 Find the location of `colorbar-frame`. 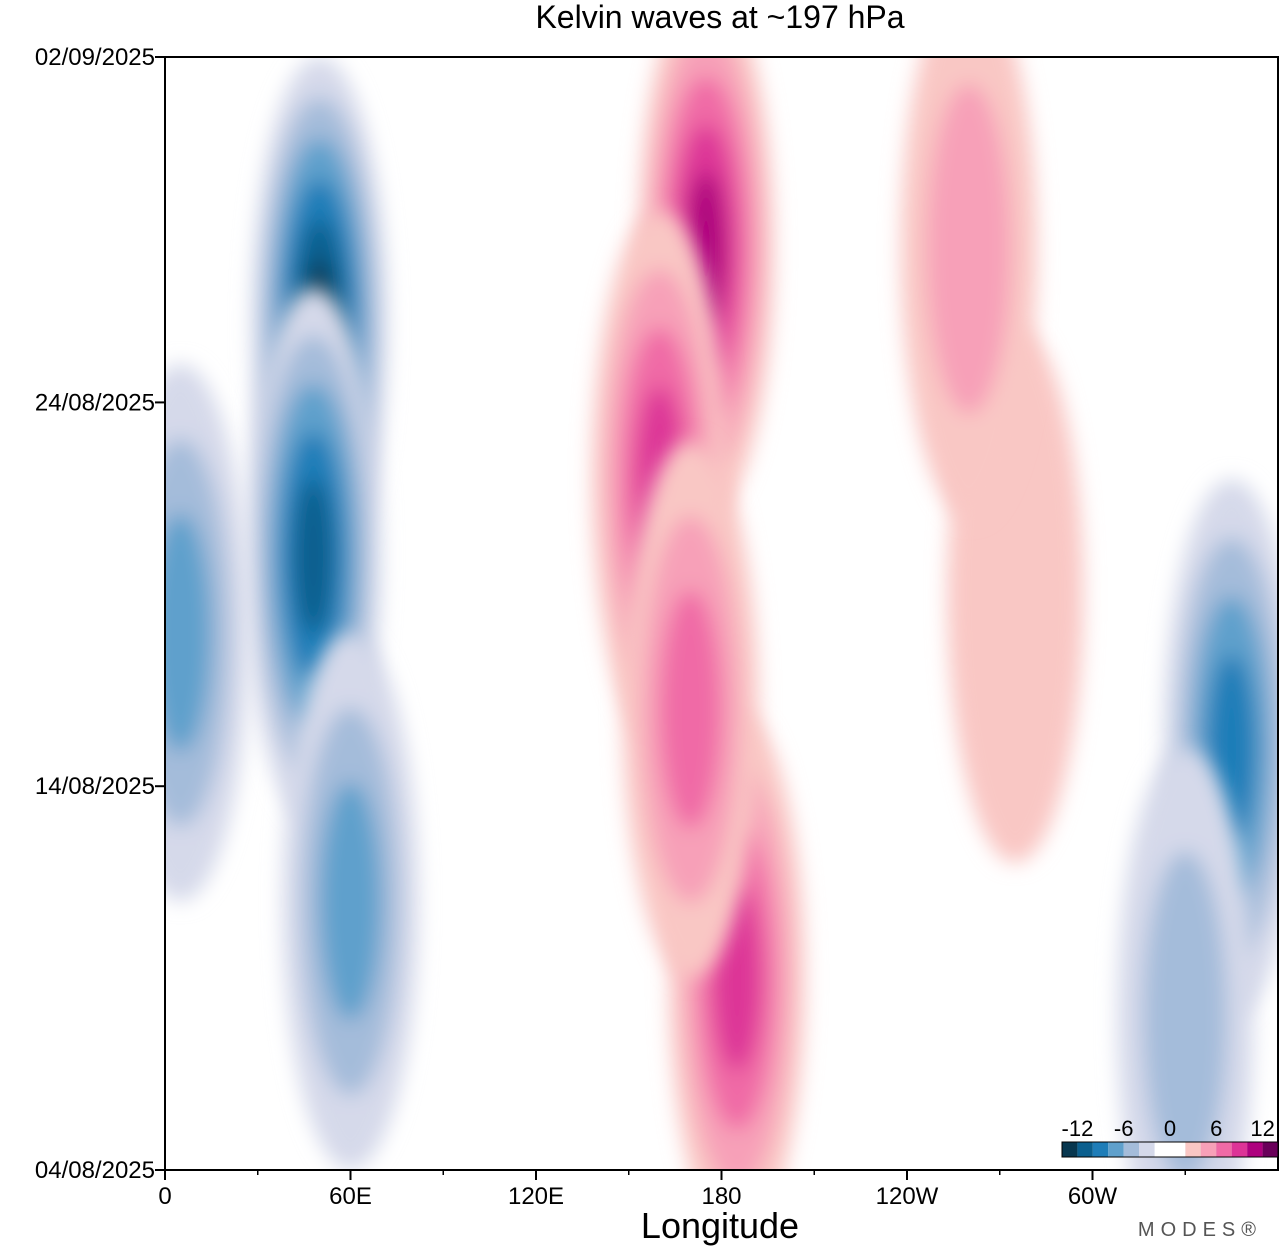

colorbar-frame is located at coordinates (1170, 1149).